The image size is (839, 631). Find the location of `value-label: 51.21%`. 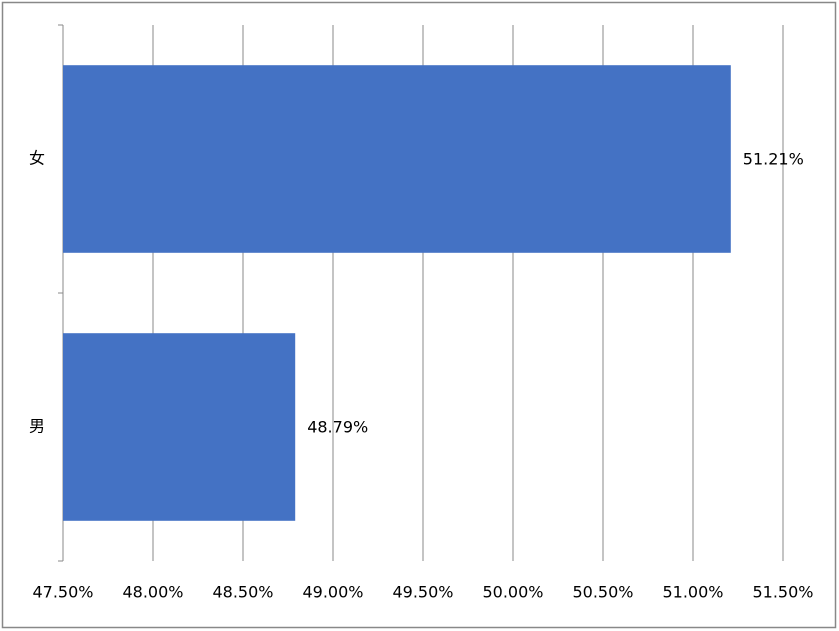

value-label: 51.21% is located at coordinates (773, 159).